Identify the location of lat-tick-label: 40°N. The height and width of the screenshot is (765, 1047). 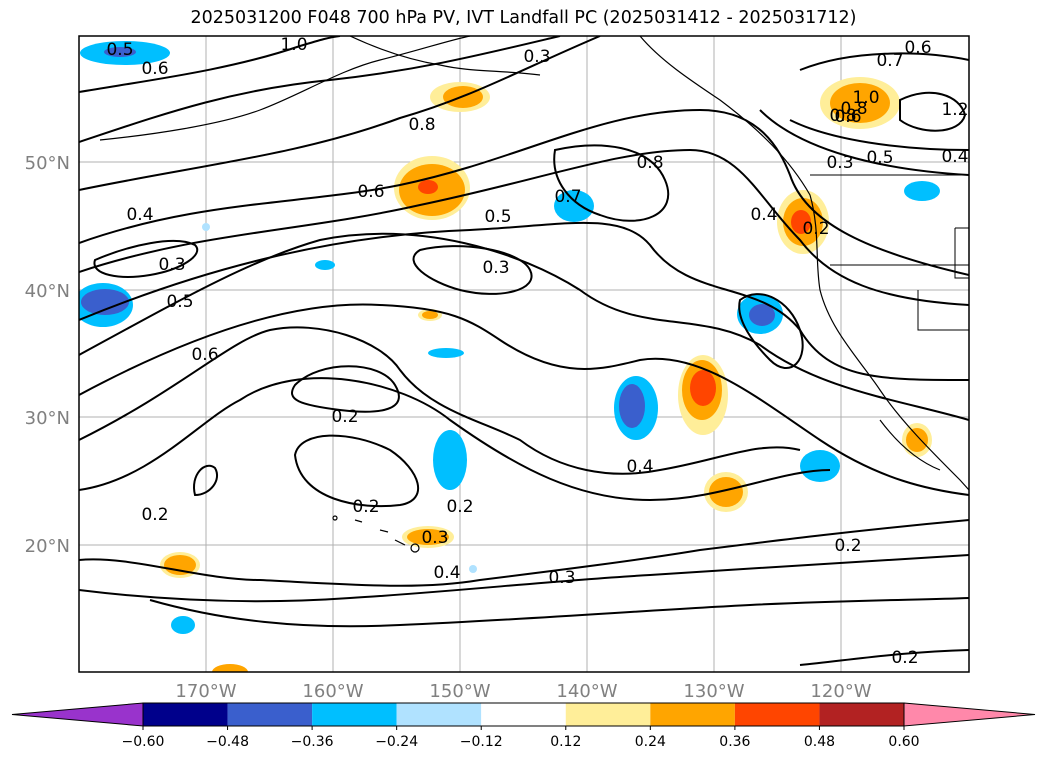
(47, 291).